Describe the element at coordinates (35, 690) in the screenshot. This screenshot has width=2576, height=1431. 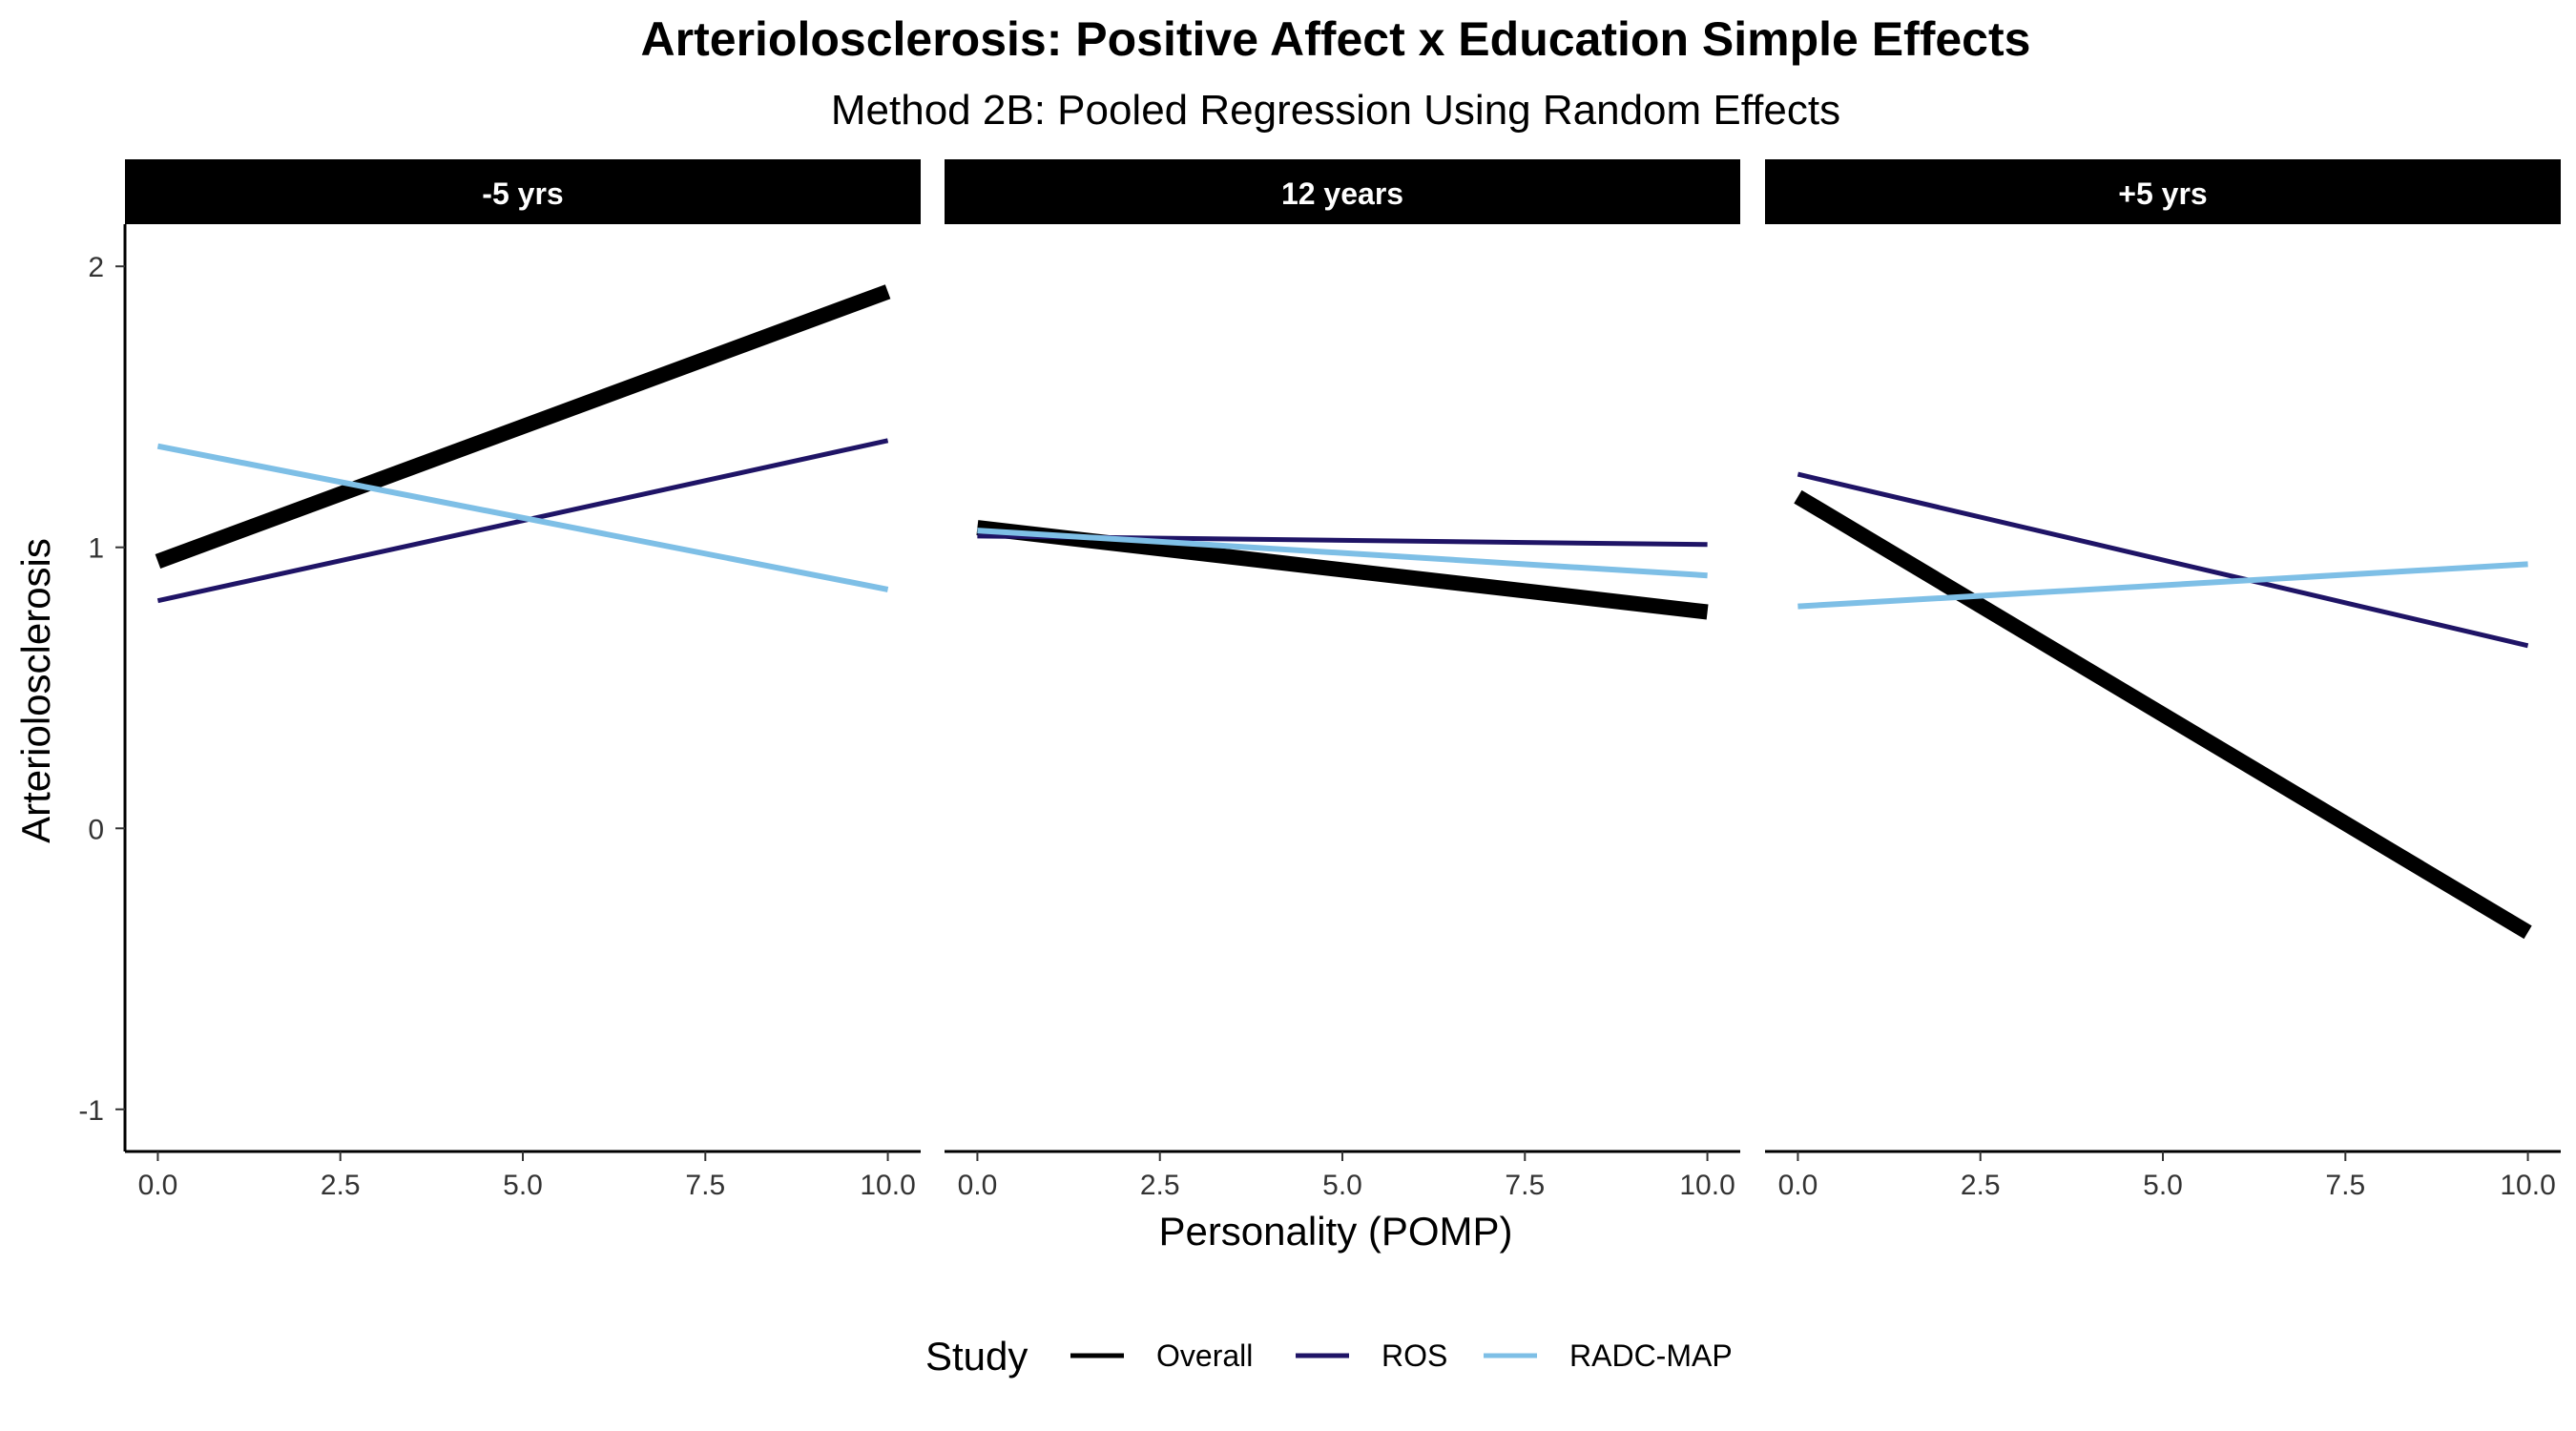
I see `y-axis-label: Arteriolosclerosis` at that location.